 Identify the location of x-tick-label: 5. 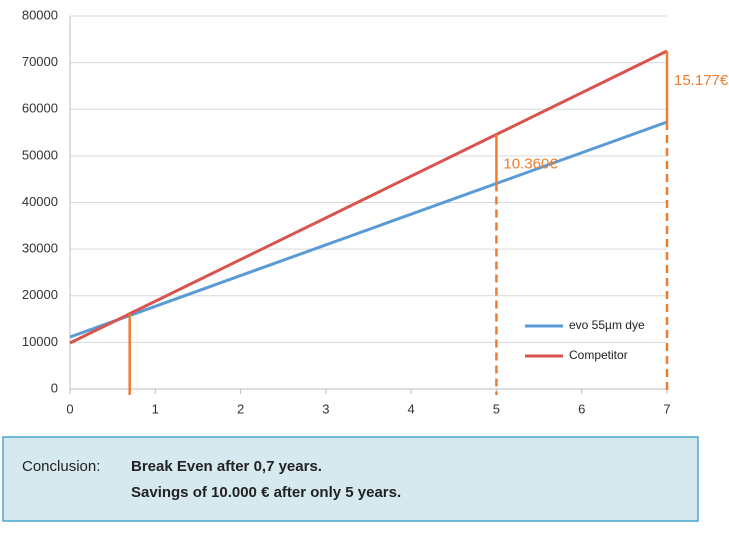
(496, 408).